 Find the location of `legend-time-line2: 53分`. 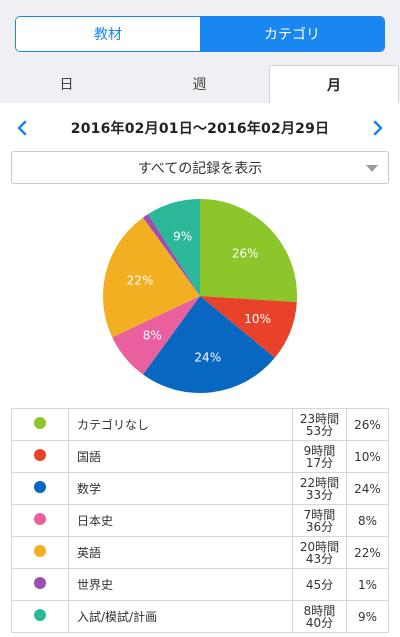

legend-time-line2: 53分 is located at coordinates (319, 430).